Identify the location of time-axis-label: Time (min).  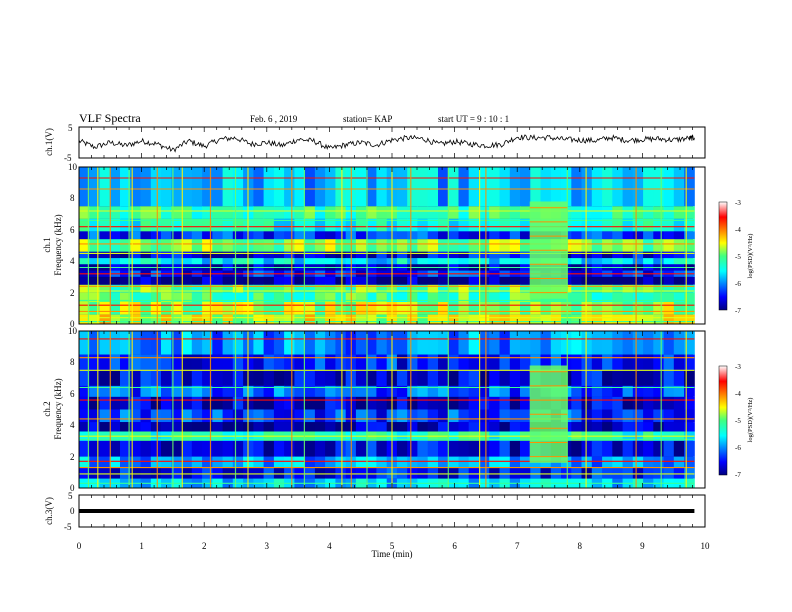
(392, 554).